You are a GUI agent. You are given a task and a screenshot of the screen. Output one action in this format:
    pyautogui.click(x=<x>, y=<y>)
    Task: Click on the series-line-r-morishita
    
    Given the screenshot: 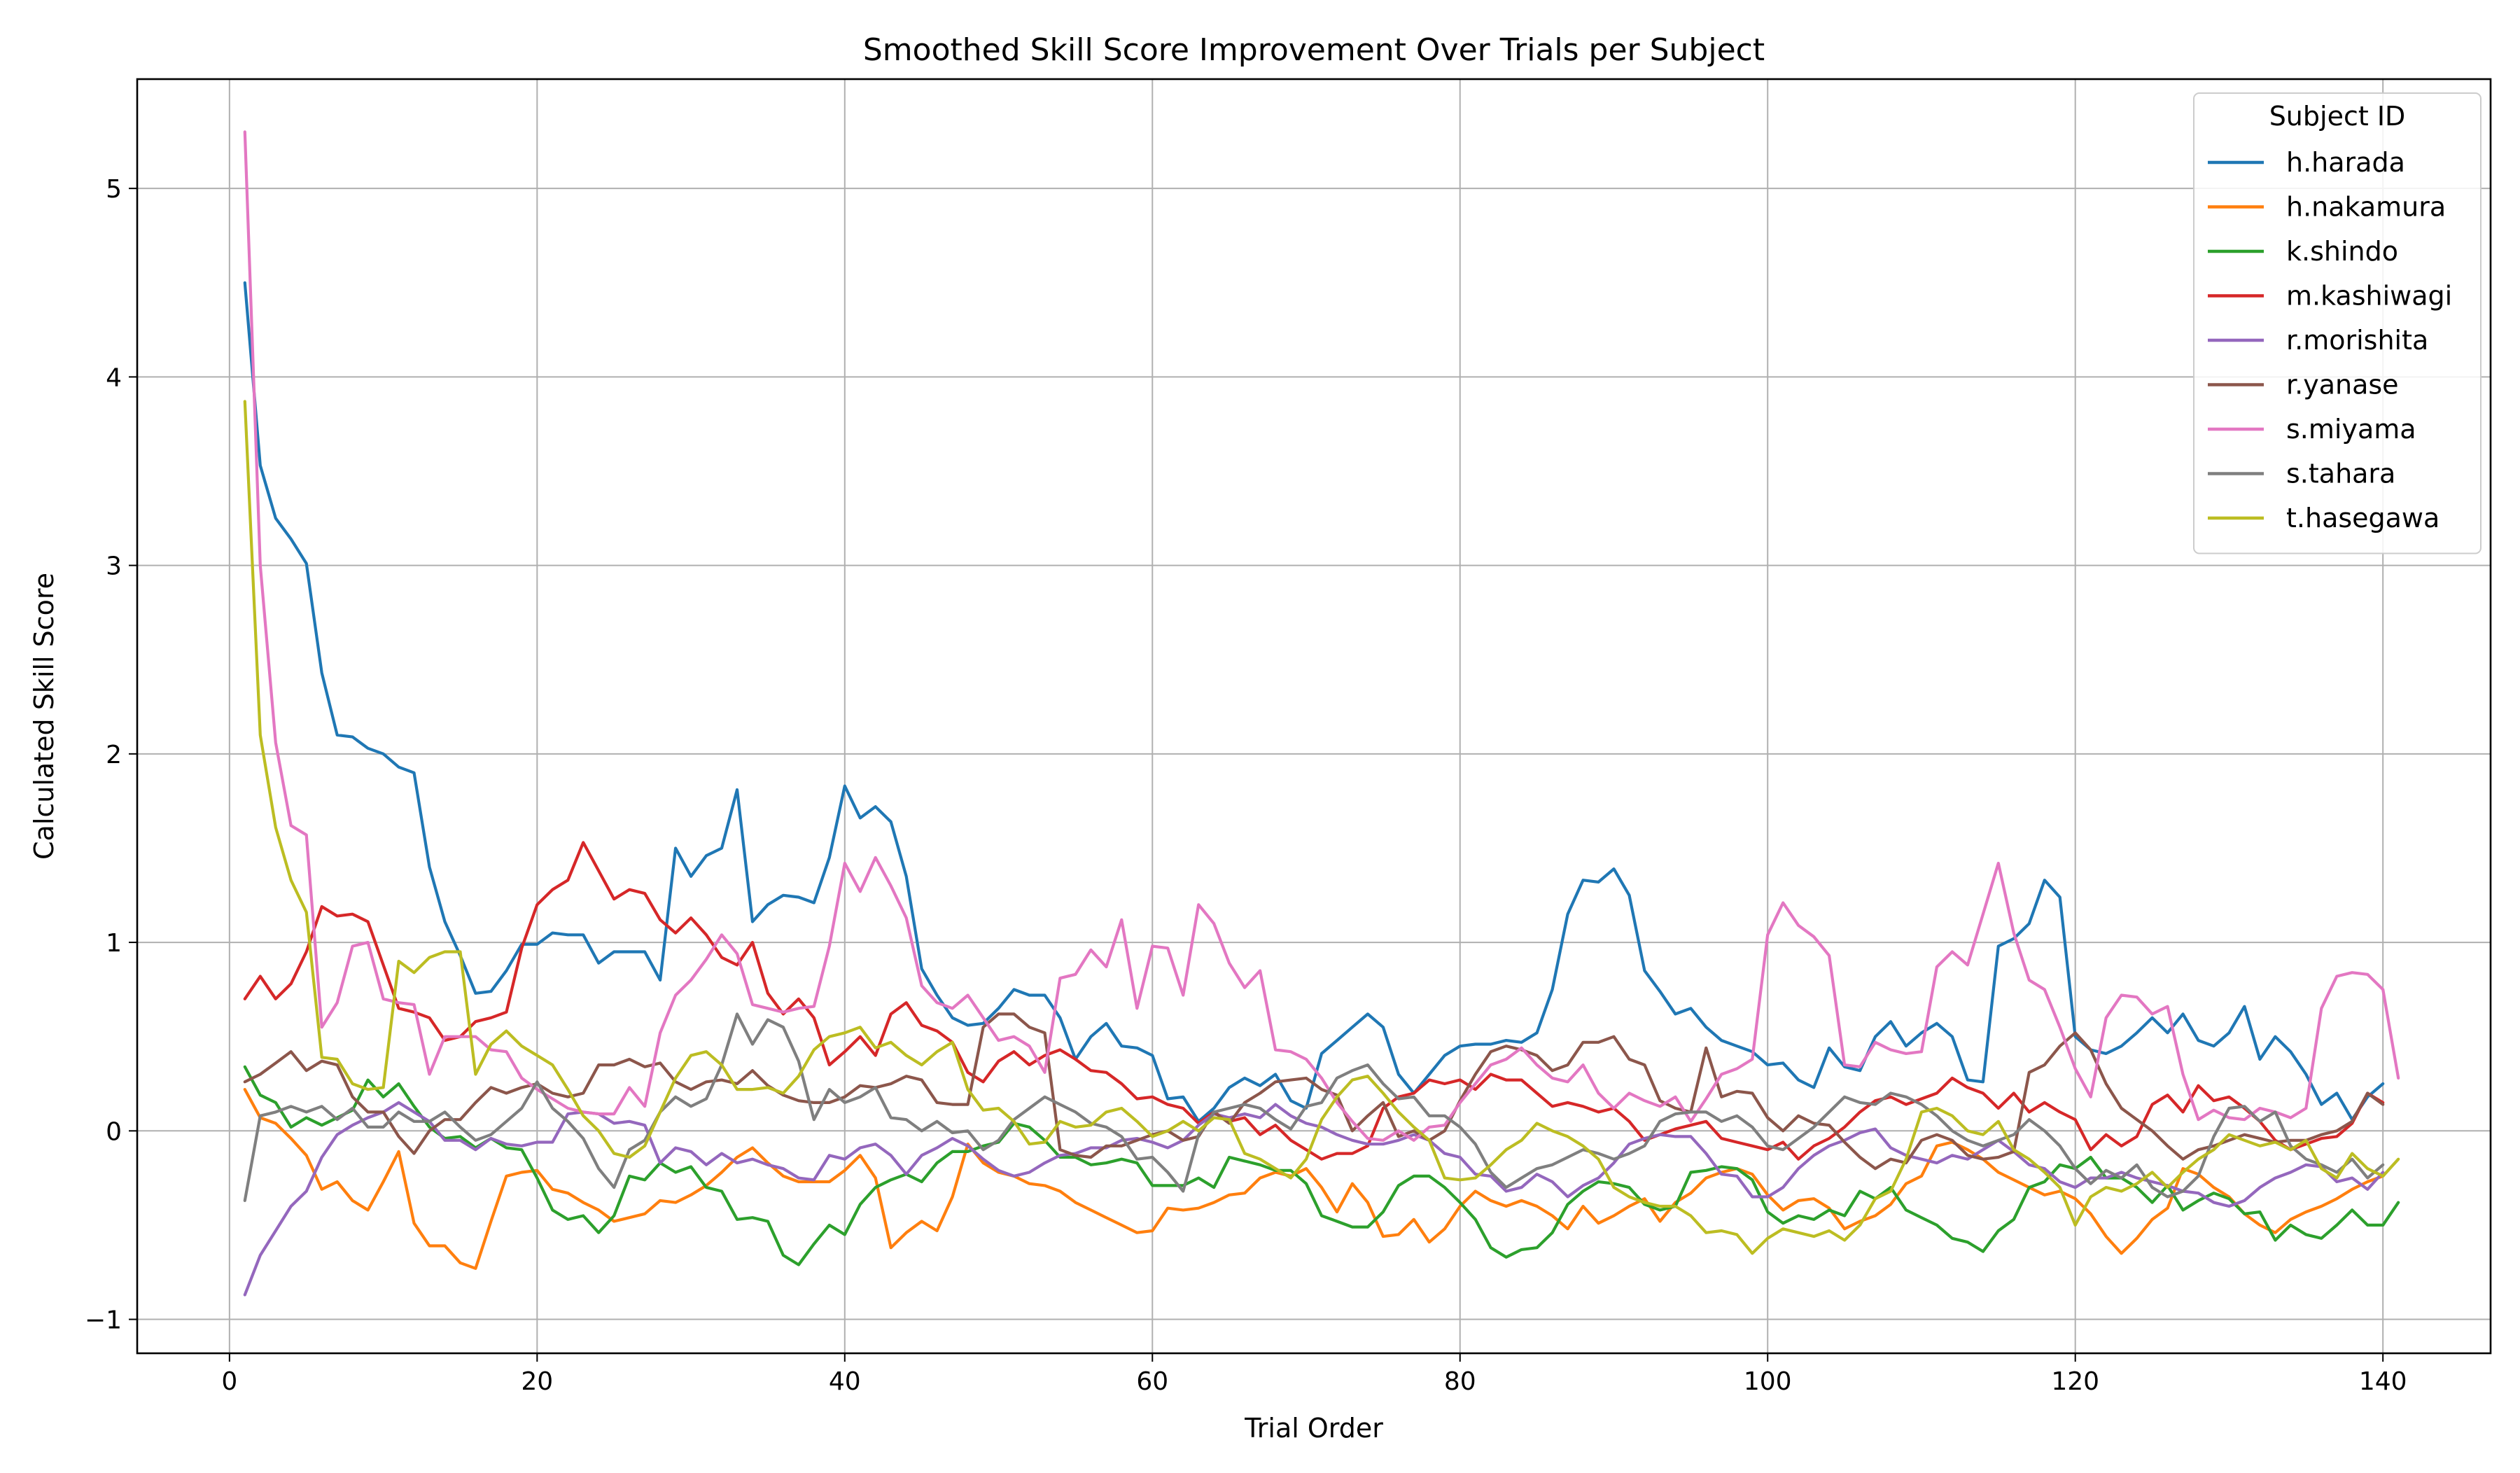 What is the action you would take?
    pyautogui.click(x=1314, y=1199)
    